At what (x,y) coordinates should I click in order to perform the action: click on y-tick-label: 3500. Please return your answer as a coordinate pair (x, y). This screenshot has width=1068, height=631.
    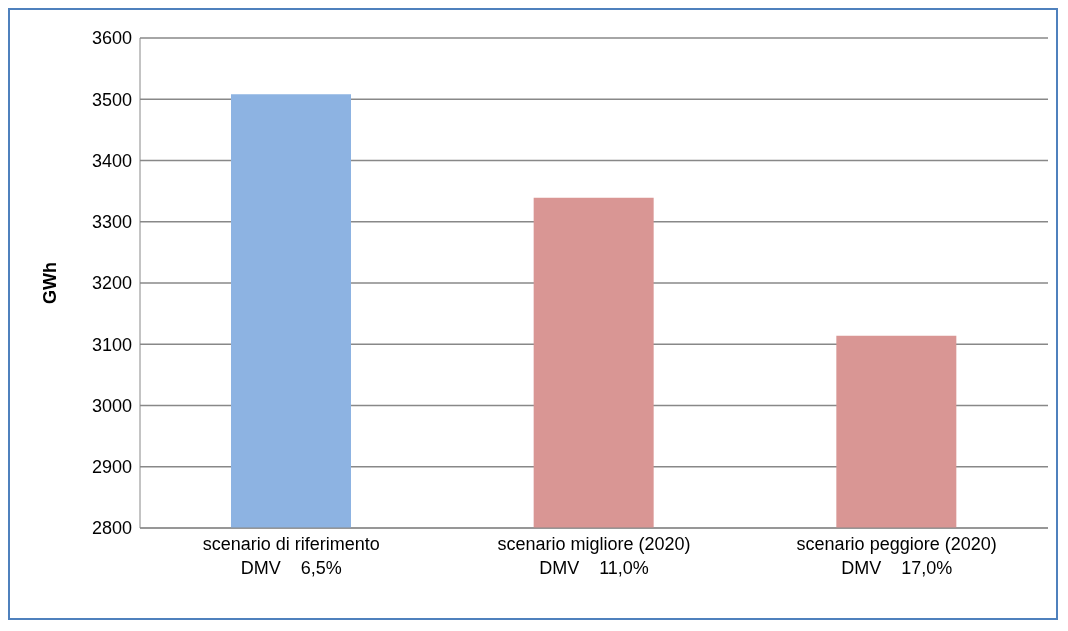
    Looking at the image, I should click on (111, 99).